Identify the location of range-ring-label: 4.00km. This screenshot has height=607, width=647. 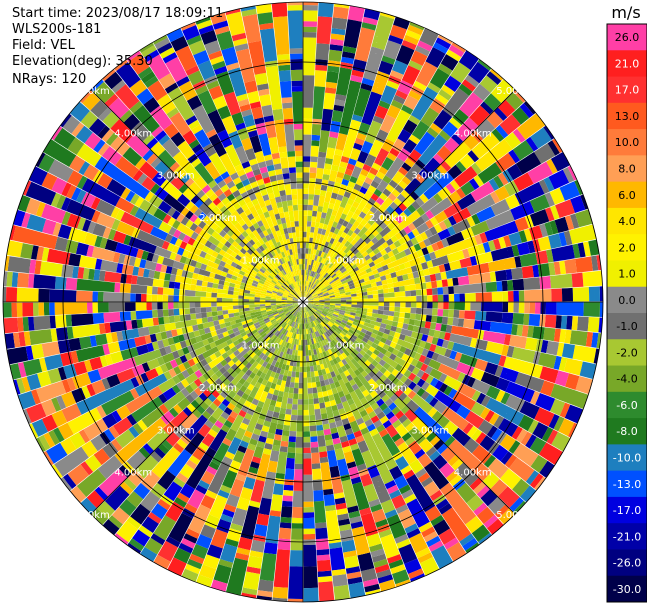
(473, 473).